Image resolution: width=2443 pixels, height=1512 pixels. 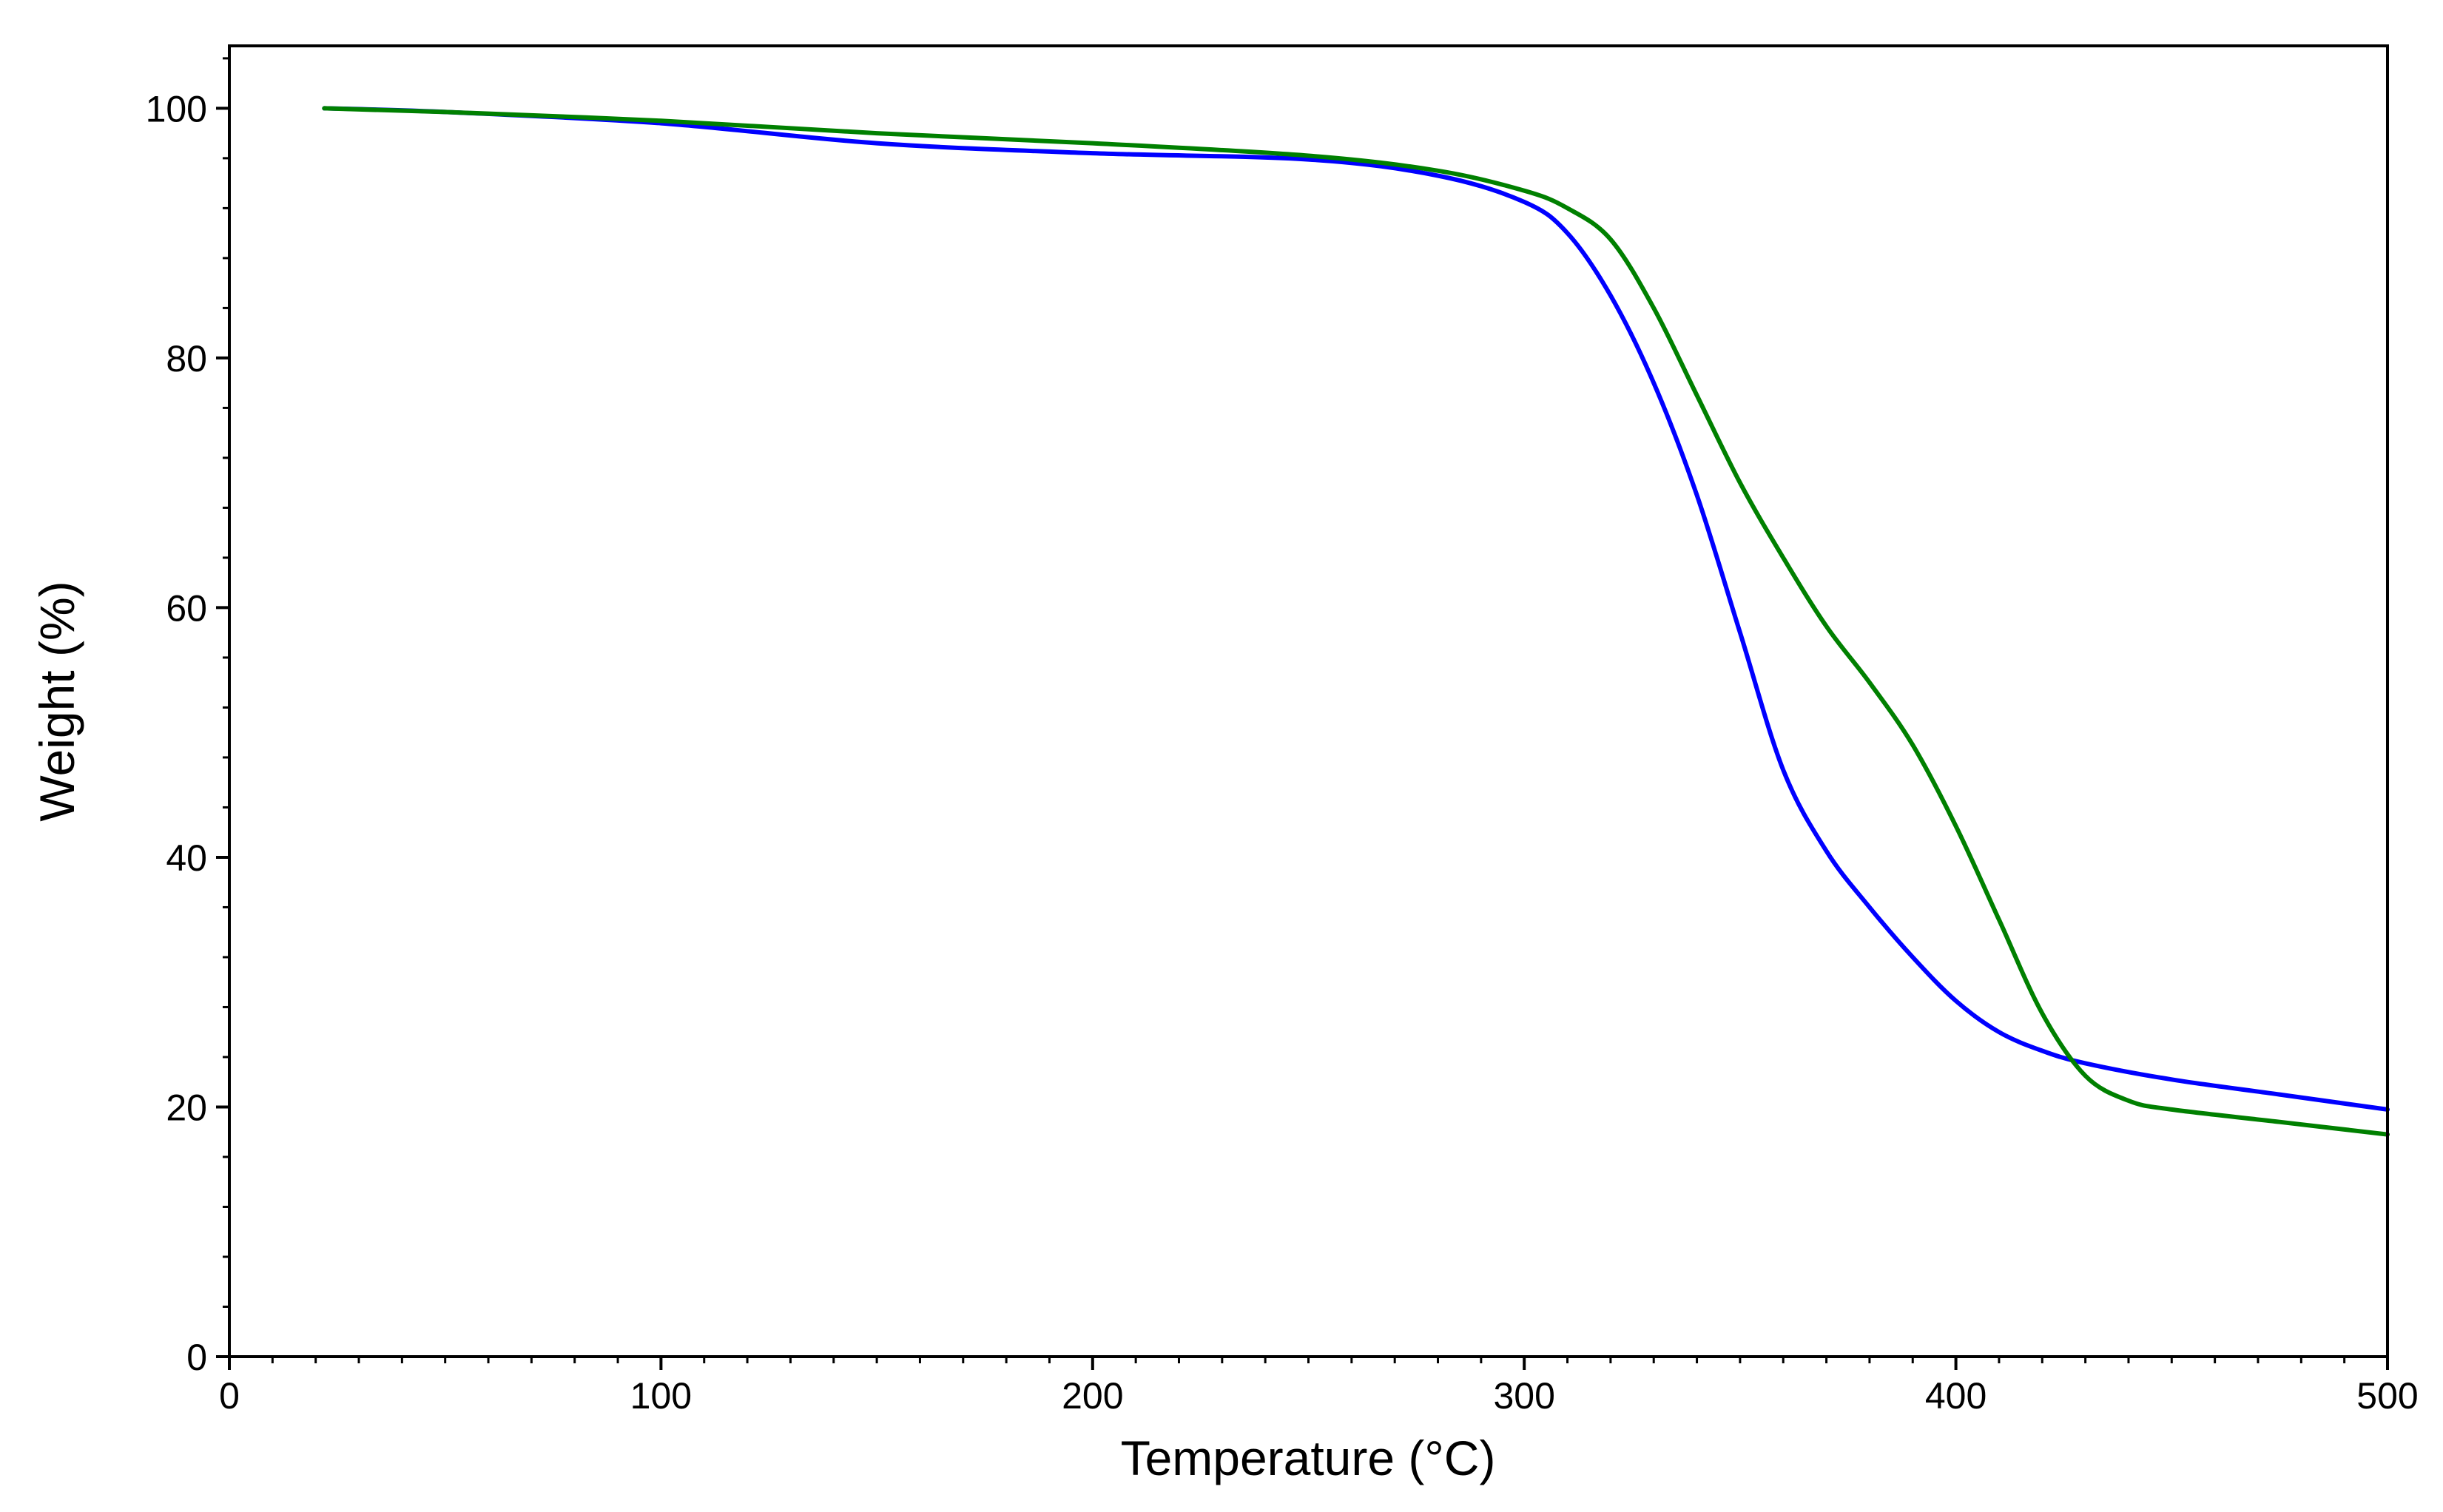 What do you see at coordinates (57, 701) in the screenshot?
I see `y-axis-title: Weight (%)` at bounding box center [57, 701].